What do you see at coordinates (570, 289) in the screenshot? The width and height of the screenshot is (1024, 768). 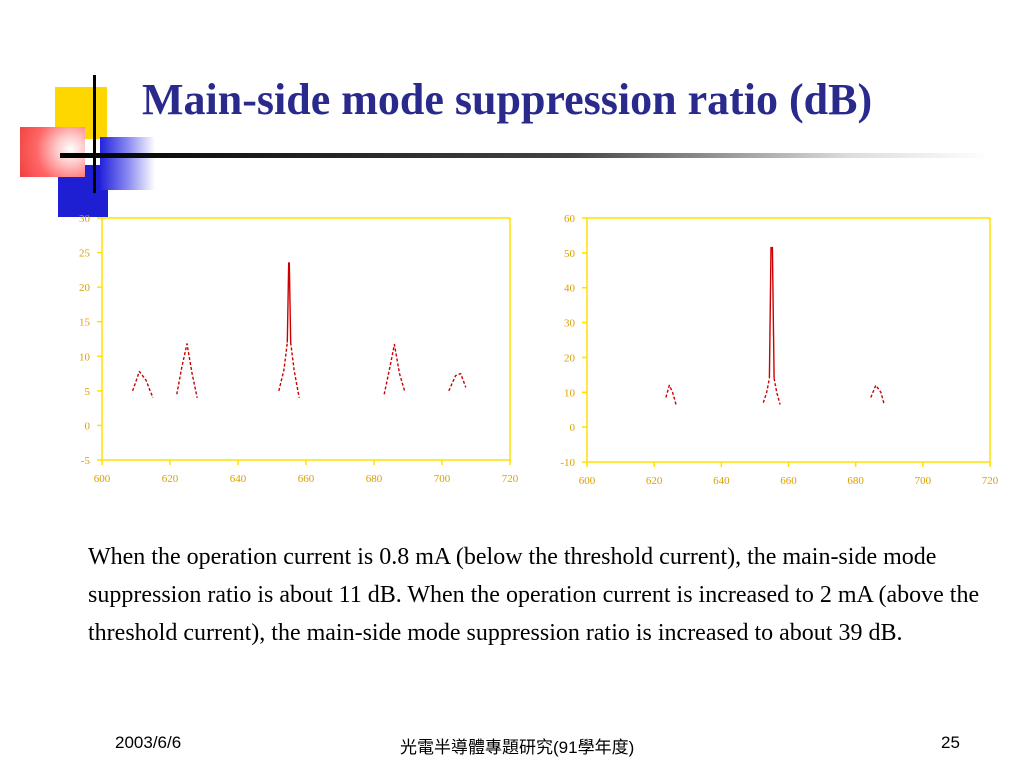 I see `y-tick-label: 40` at bounding box center [570, 289].